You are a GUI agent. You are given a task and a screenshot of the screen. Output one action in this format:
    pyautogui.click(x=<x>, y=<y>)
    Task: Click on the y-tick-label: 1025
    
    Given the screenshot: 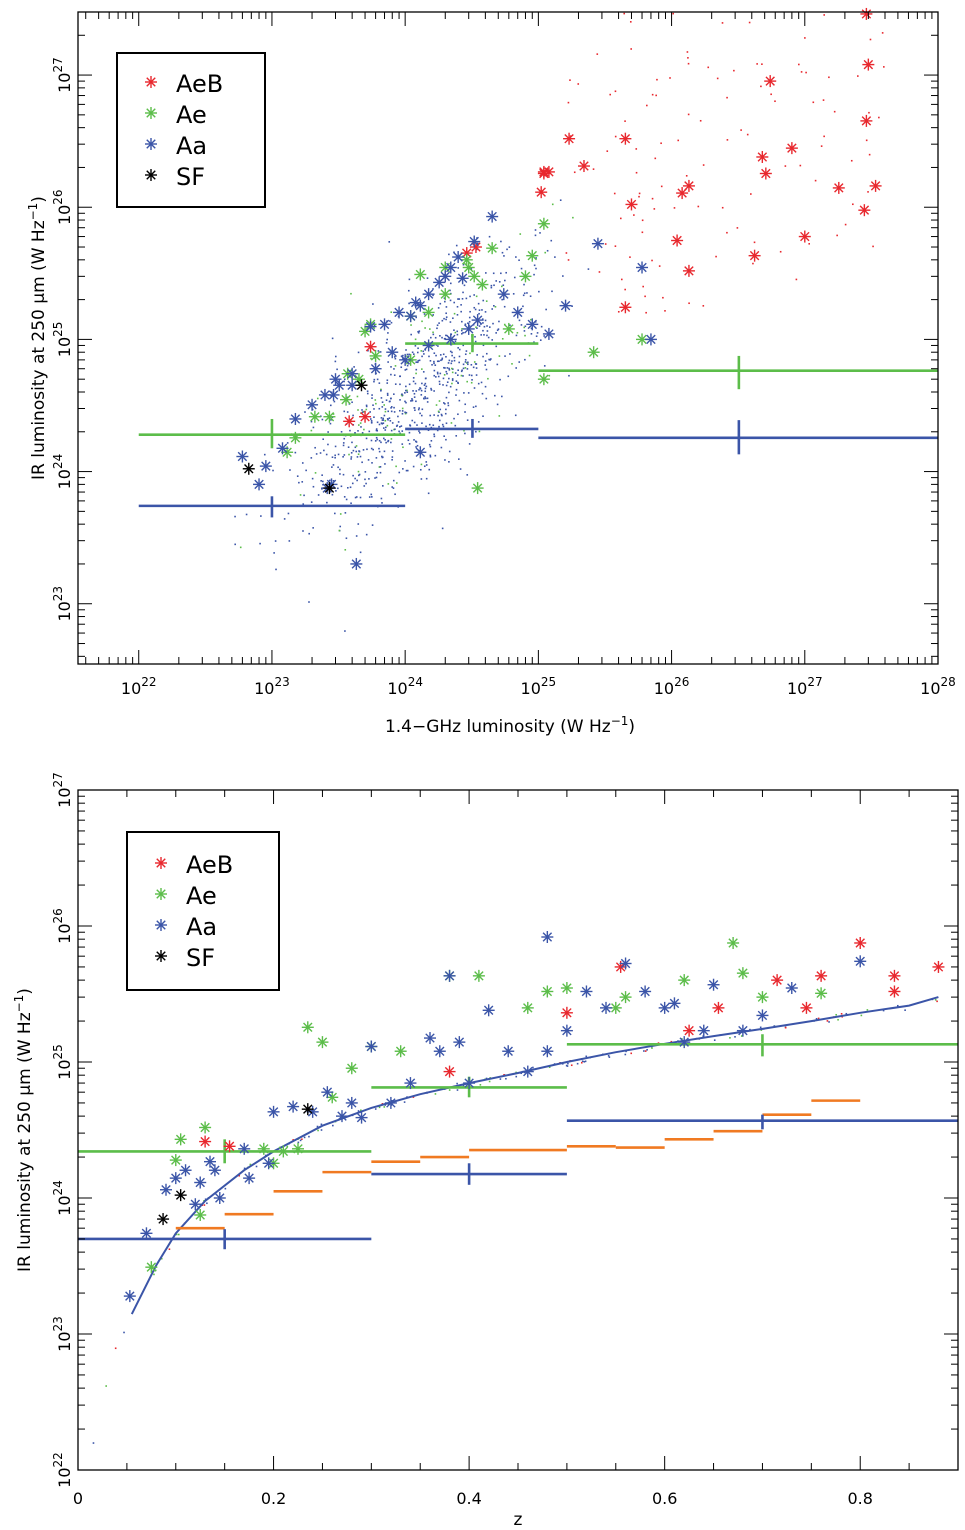 What is the action you would take?
    pyautogui.click(x=62, y=1062)
    